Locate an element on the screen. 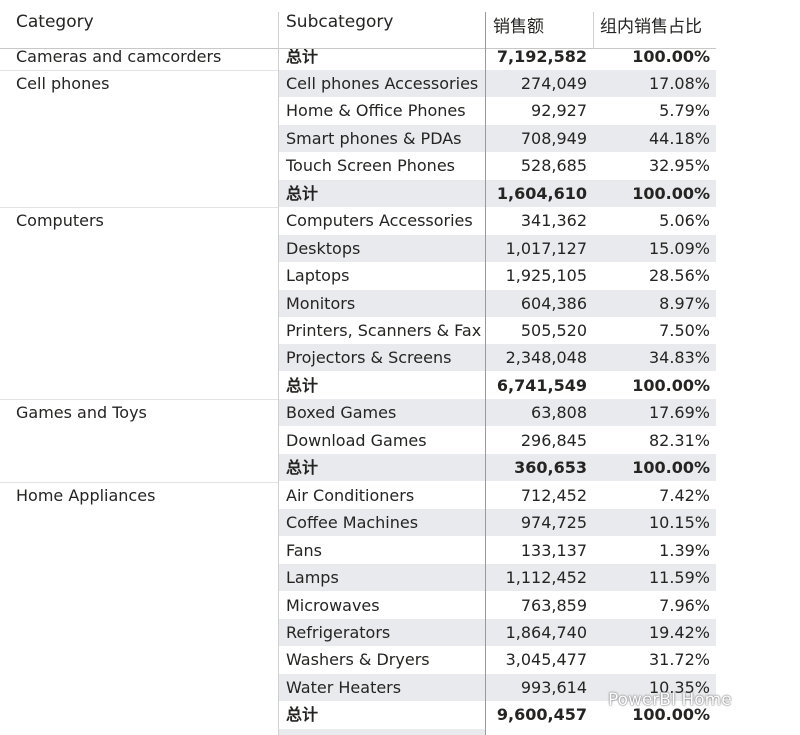  subcategory-cell: Microwaves is located at coordinates (333, 605).